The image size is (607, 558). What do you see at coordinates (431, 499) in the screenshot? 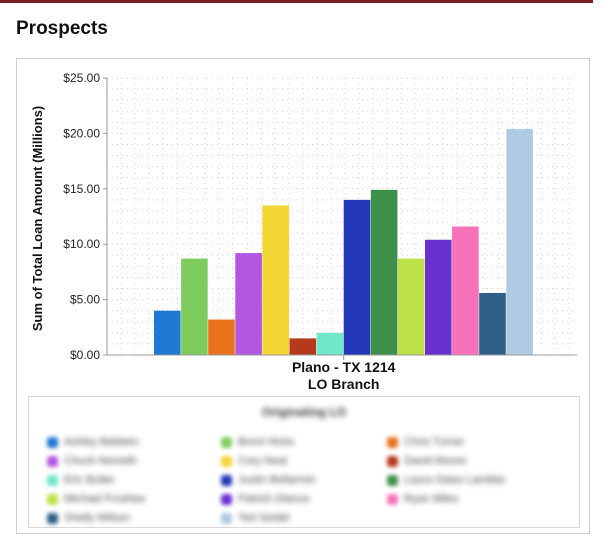
I see `legend-label: Ryan Miles` at bounding box center [431, 499].